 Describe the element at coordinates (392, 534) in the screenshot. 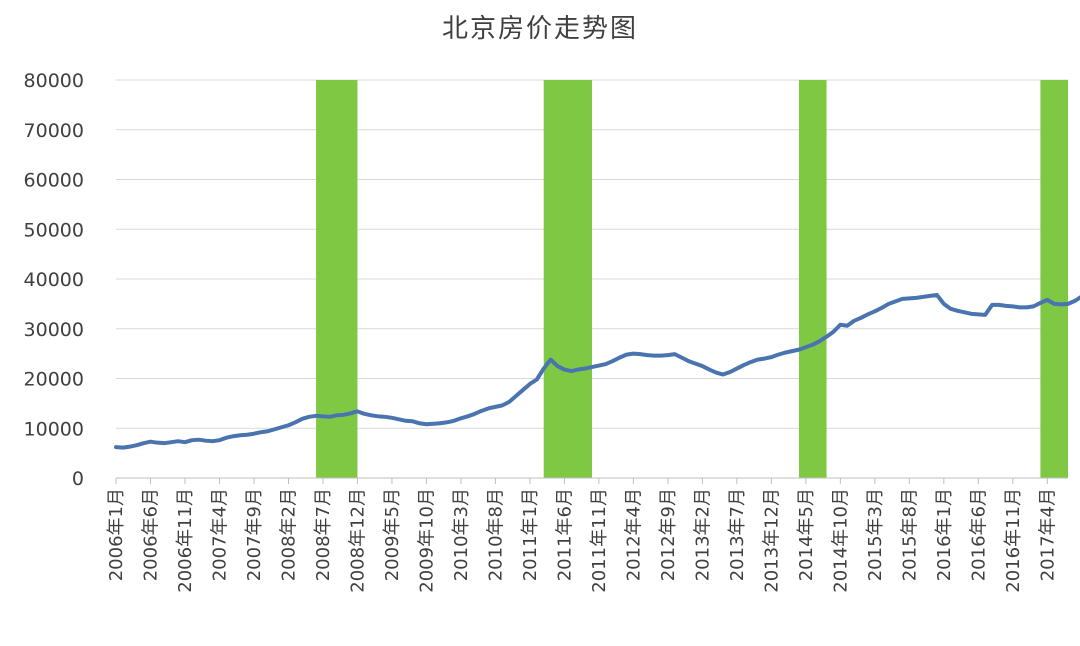

I see `x-tick-label: 2009年5月` at that location.